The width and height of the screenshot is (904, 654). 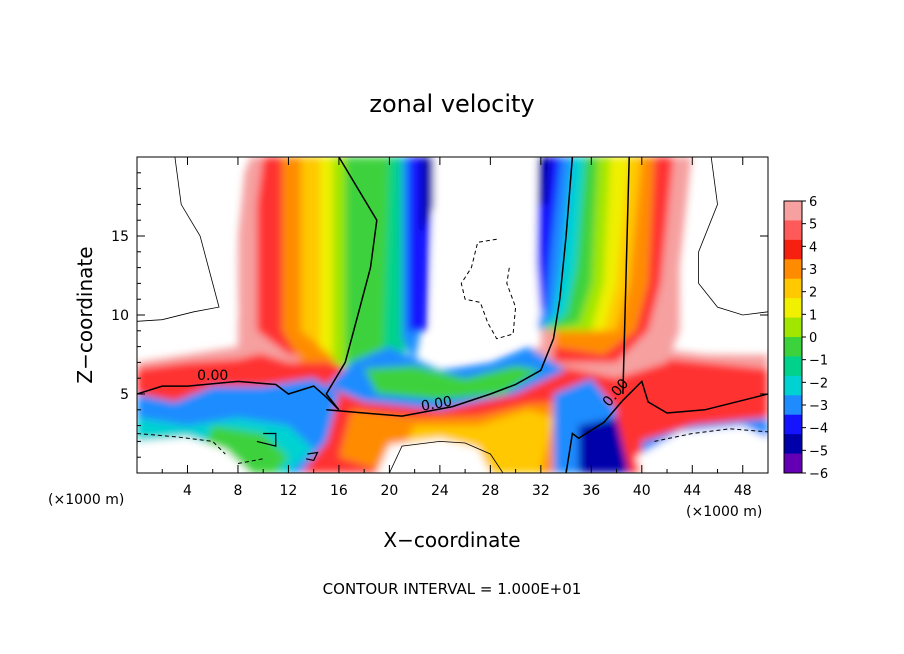 What do you see at coordinates (490, 491) in the screenshot?
I see `x-tick-label: 28` at bounding box center [490, 491].